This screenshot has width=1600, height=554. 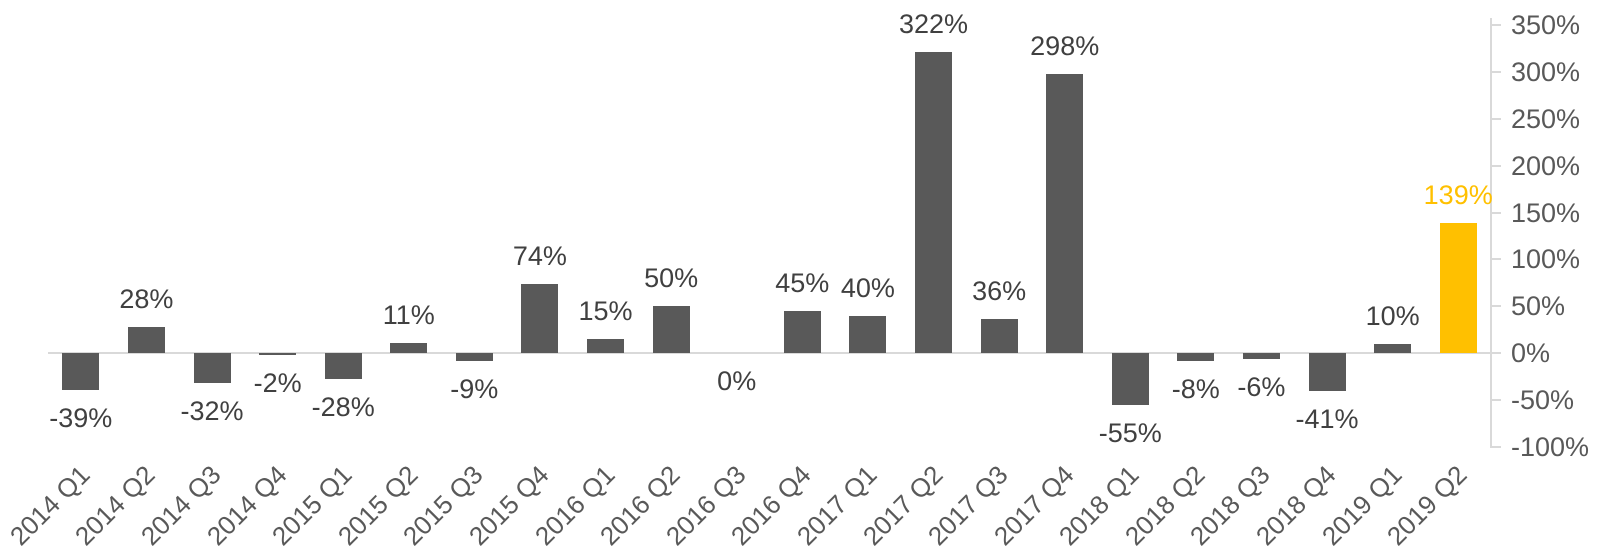 I want to click on data-label: -55%, so click(x=1130, y=432).